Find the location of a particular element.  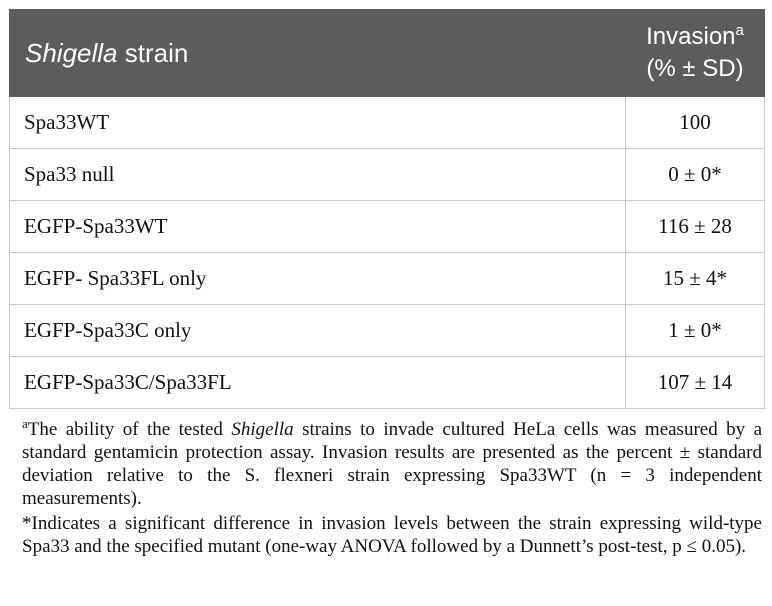

header-strain: Shigella strain is located at coordinates (317, 53).